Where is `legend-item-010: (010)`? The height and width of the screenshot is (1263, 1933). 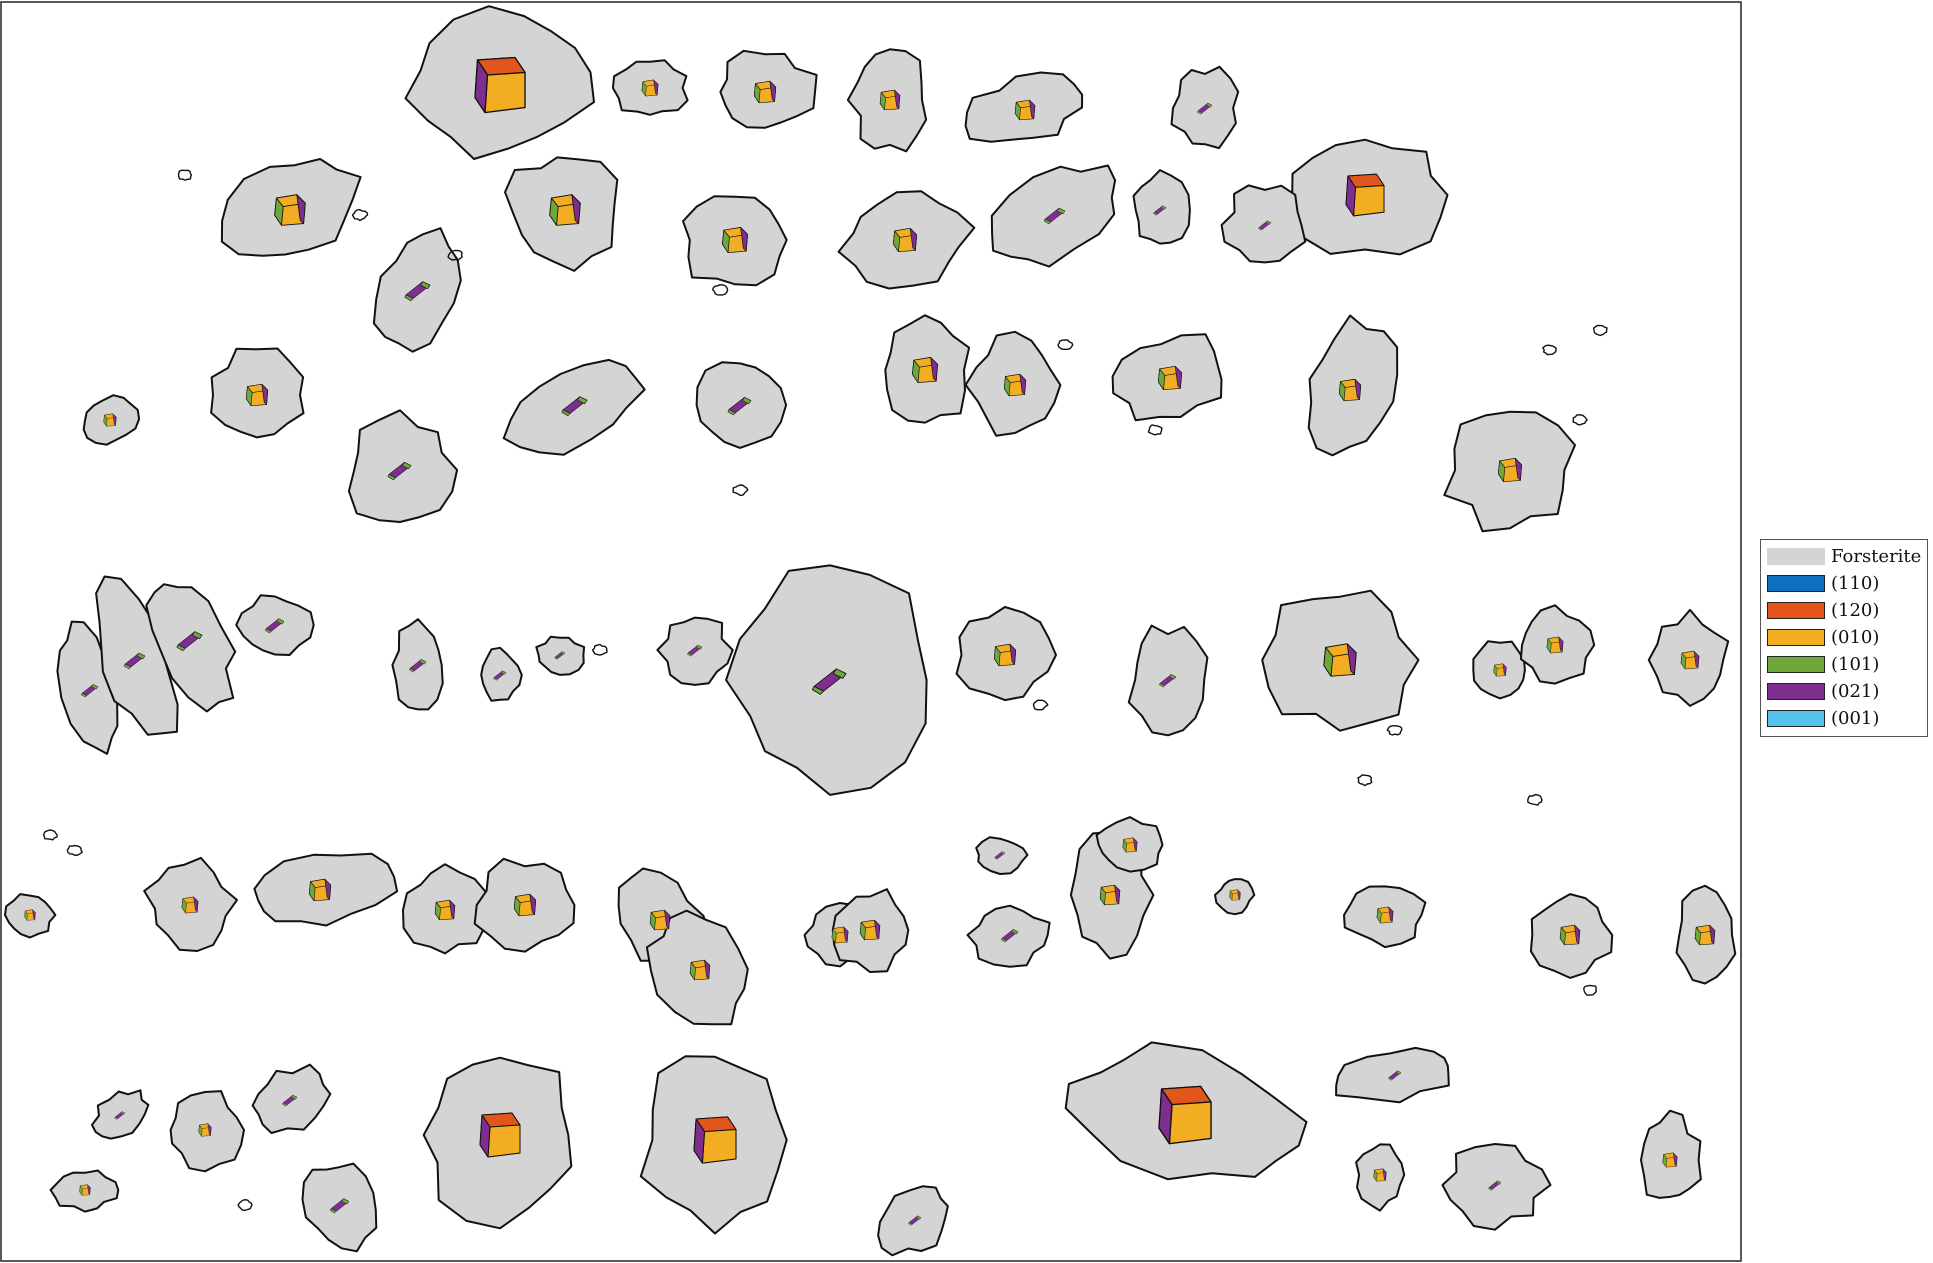 legend-item-010: (010) is located at coordinates (1845, 637).